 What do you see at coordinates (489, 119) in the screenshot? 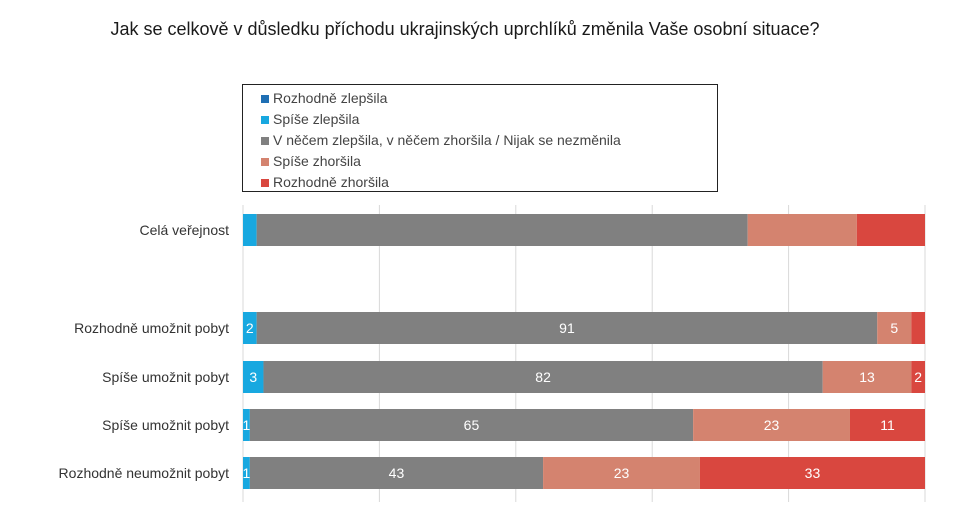
I see `legend-item-spise-zlepsila: Spíše zlepšila` at bounding box center [489, 119].